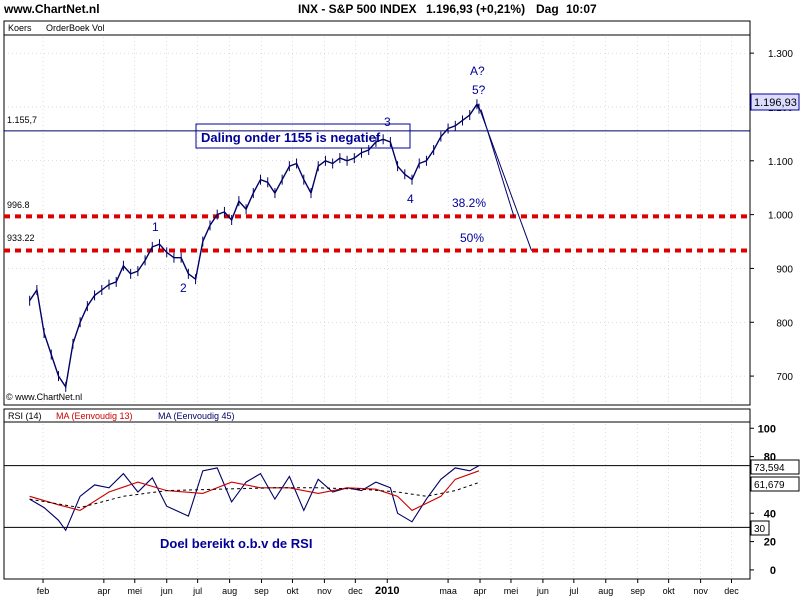 This screenshot has height=600, width=800. Describe the element at coordinates (476, 9) in the screenshot. I see `quote-value: 1.196,93 (+0,21%)` at that location.